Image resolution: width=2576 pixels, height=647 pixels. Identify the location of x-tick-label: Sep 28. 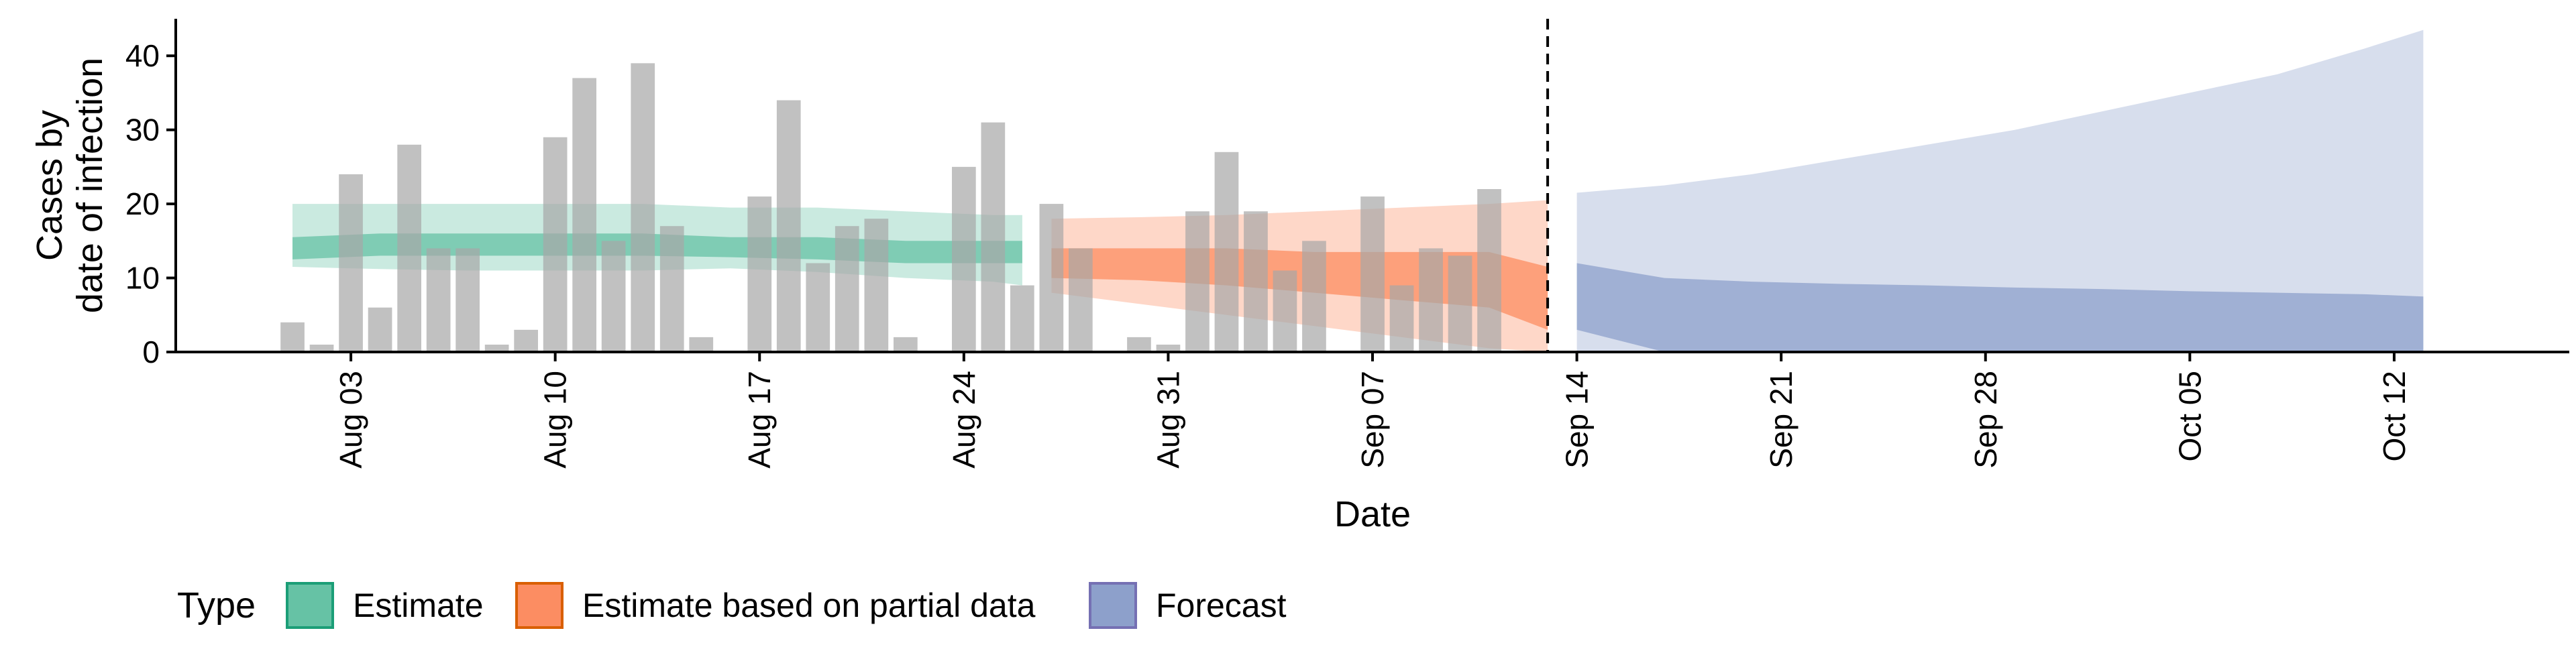
(1985, 420).